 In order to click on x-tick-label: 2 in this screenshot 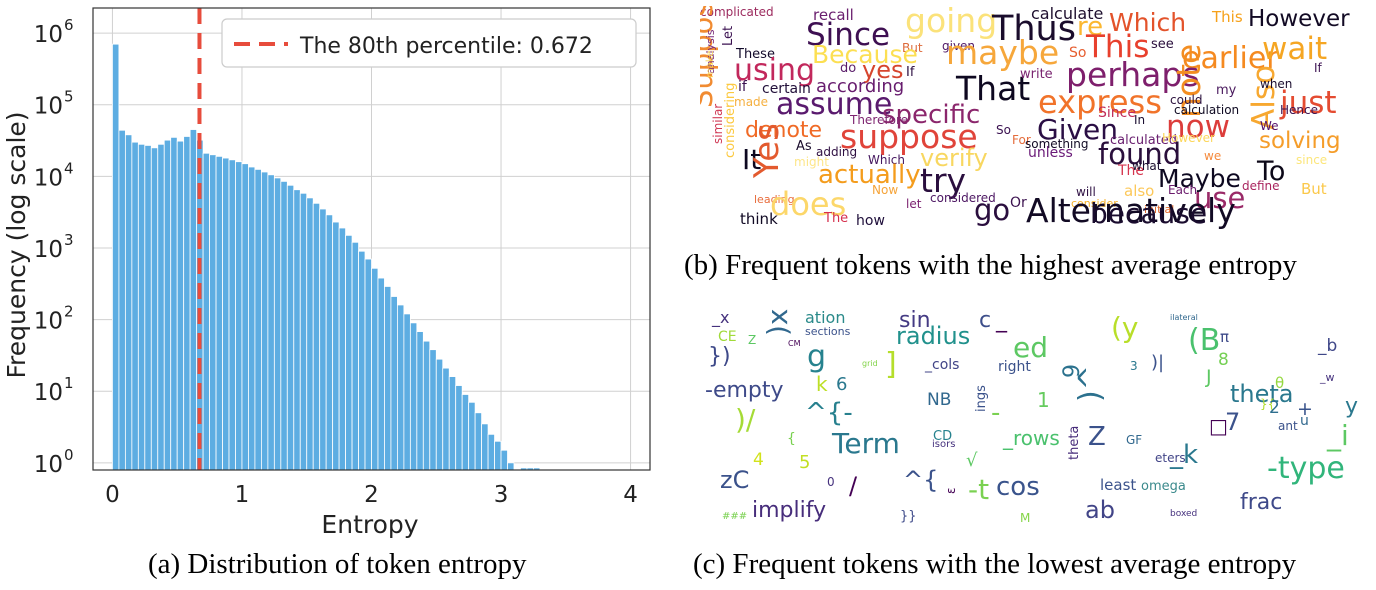, I will do `click(371, 495)`.